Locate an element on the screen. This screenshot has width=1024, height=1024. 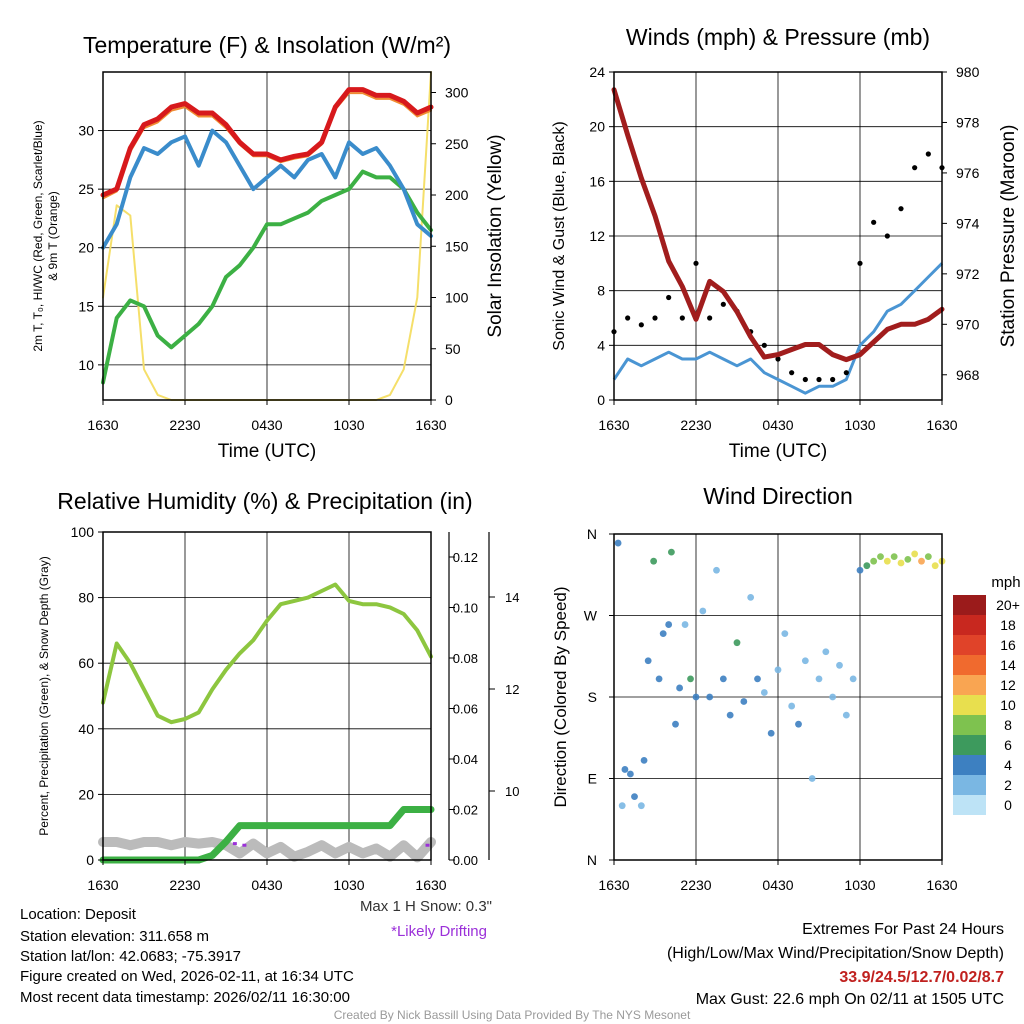
y-tick-label: 30 is located at coordinates (86, 131).